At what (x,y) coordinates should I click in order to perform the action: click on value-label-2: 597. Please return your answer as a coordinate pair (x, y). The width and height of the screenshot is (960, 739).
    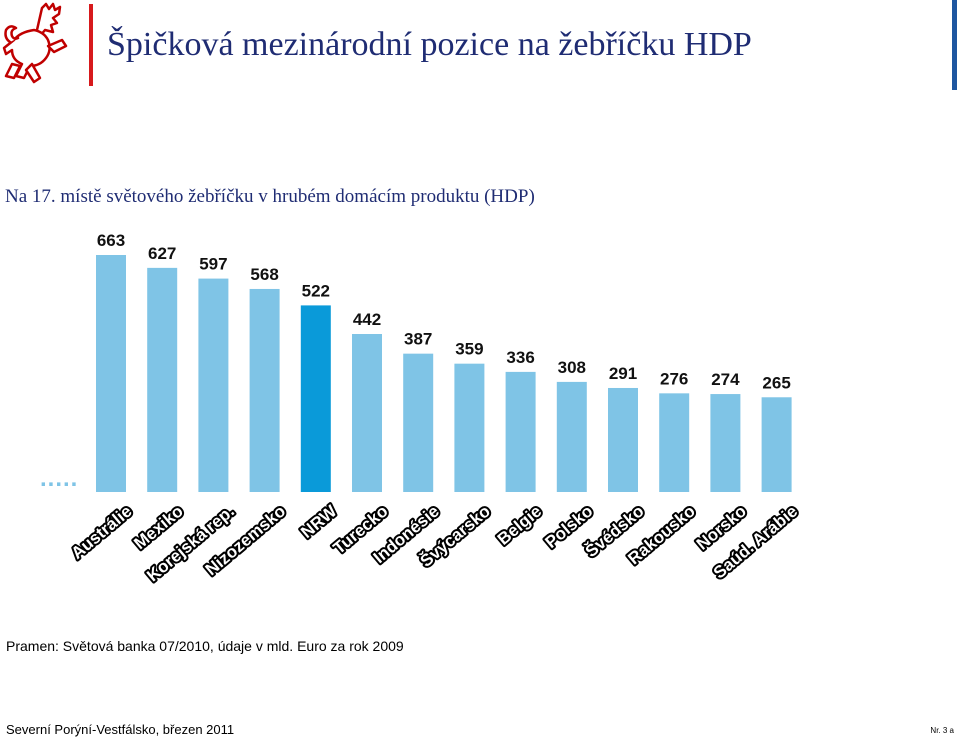
    Looking at the image, I should click on (213, 264).